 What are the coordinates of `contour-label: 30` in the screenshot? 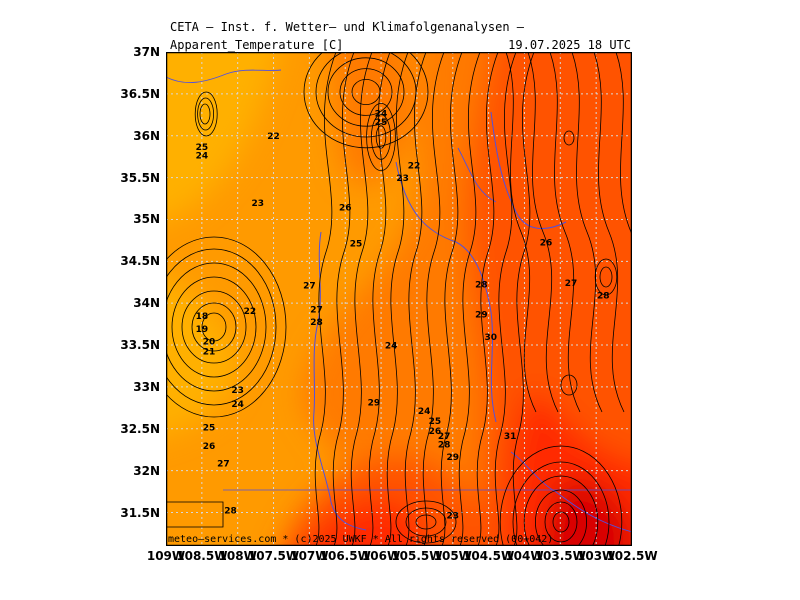 It's located at (491, 338).